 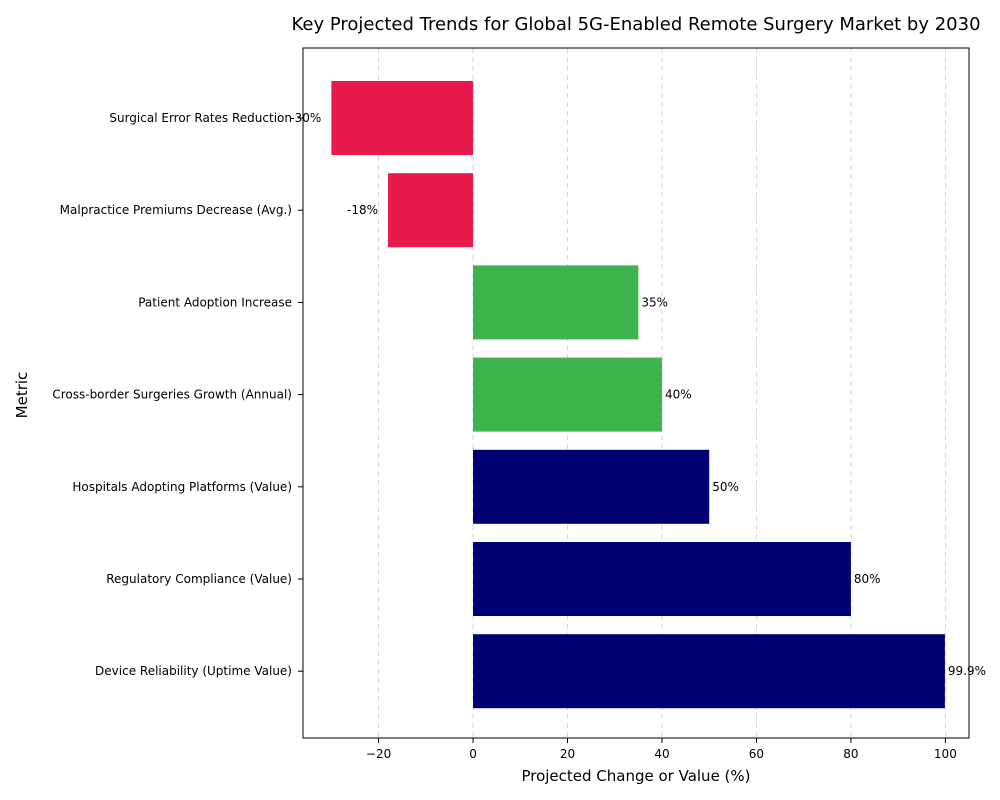 What do you see at coordinates (199, 579) in the screenshot?
I see `y-tick-label: Regulatory Compliance (Value)` at bounding box center [199, 579].